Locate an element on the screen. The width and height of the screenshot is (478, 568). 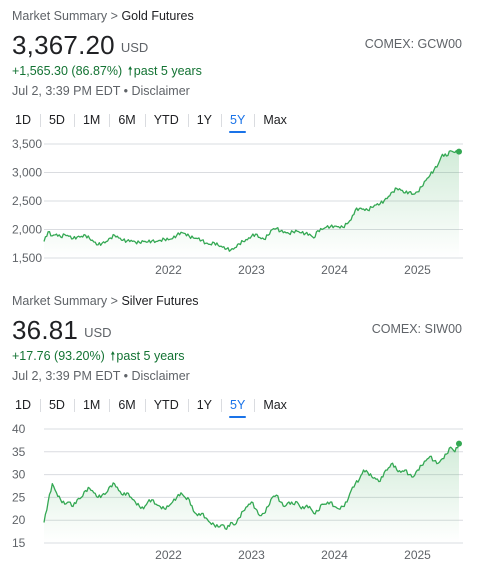
y-tick-label: 3,000 is located at coordinates (27, 173).